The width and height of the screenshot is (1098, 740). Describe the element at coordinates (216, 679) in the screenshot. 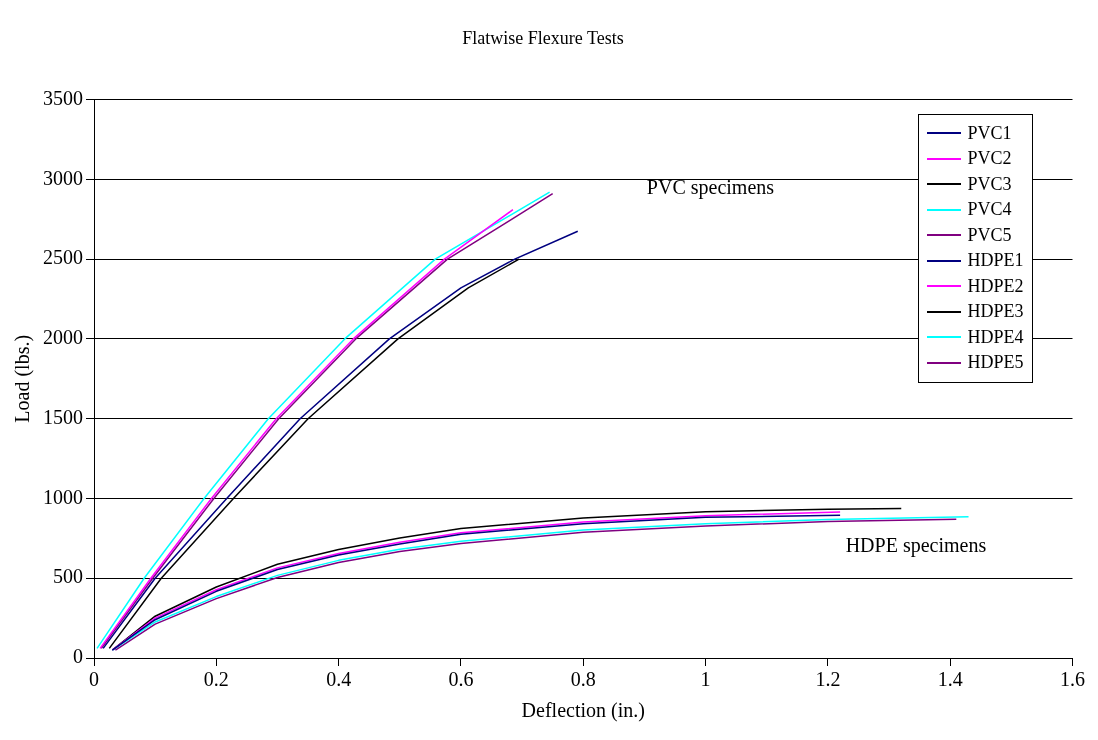

I see `x-tick-label: 0.2` at that location.